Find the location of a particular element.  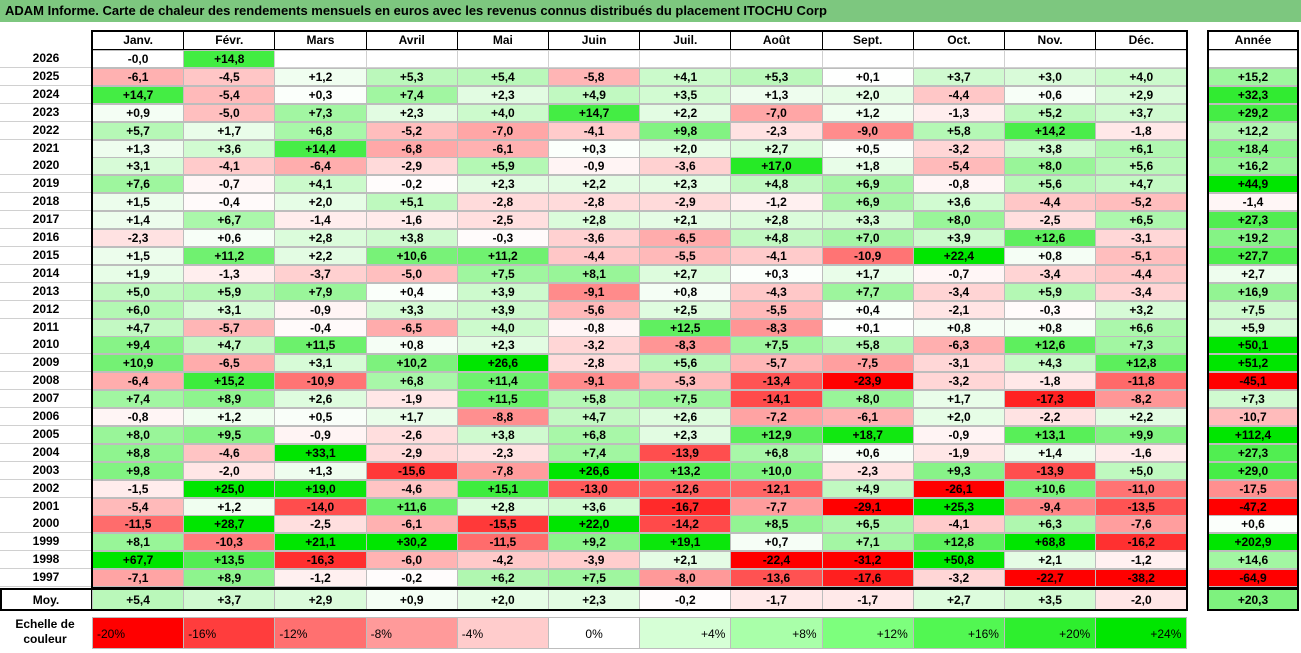

heatmap-cell: -3,1 is located at coordinates (1141, 238).